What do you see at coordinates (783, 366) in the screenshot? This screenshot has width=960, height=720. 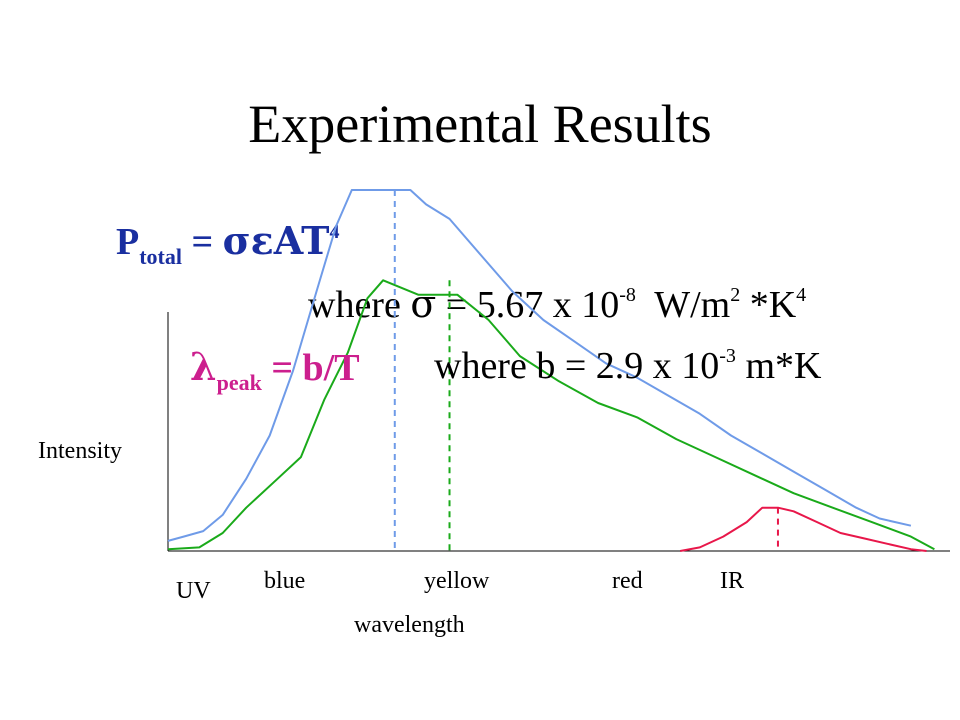 I see `wien-units: m*K` at bounding box center [783, 366].